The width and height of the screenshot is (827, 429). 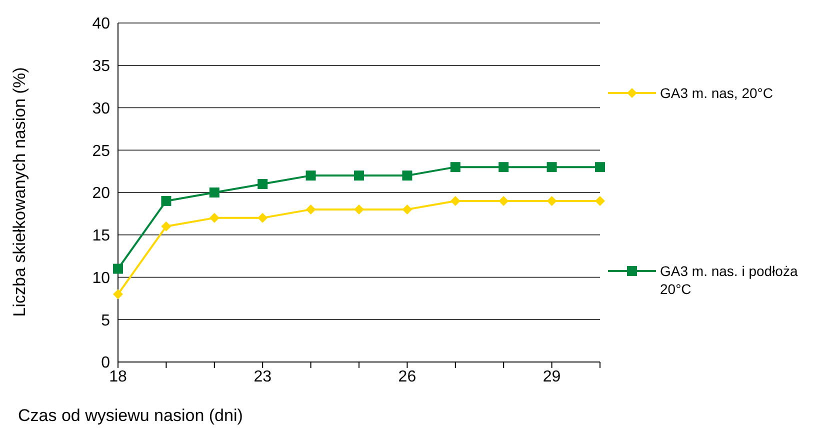 What do you see at coordinates (101, 193) in the screenshot?
I see `y-tick-label: 20` at bounding box center [101, 193].